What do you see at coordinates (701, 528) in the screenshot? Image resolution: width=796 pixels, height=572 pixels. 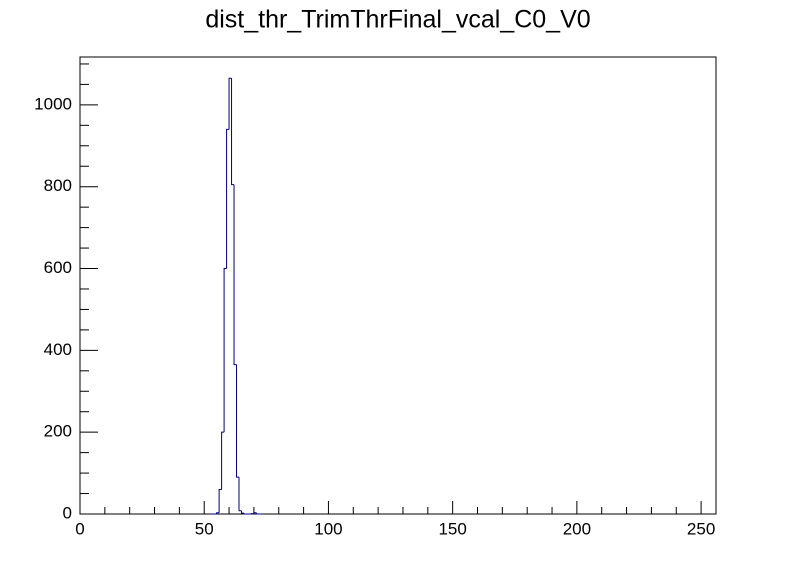 I see `x-tick-label: 250` at bounding box center [701, 528].